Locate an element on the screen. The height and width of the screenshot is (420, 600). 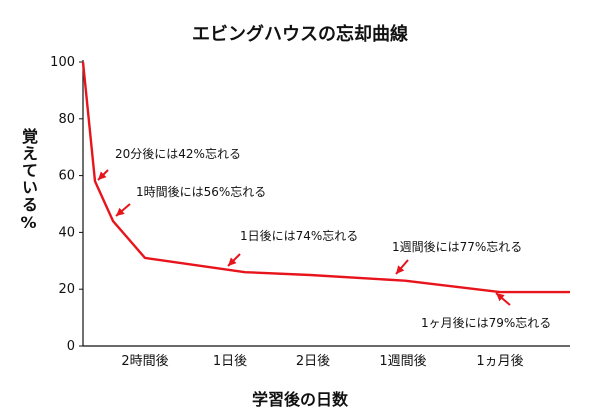
x-tick-label: 1週間後 is located at coordinates (402, 361).